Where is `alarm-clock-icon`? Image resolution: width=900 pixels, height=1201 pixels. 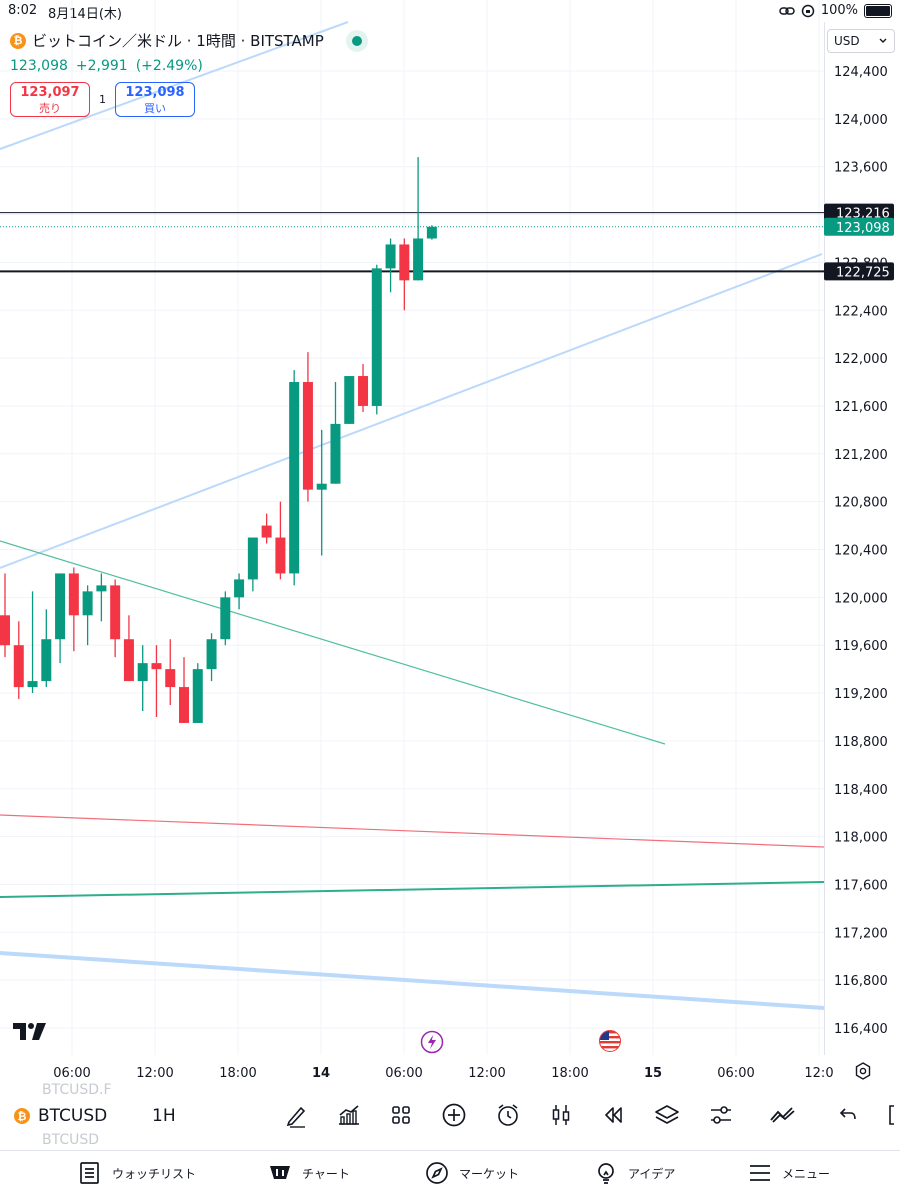 alarm-clock-icon is located at coordinates (508, 1115).